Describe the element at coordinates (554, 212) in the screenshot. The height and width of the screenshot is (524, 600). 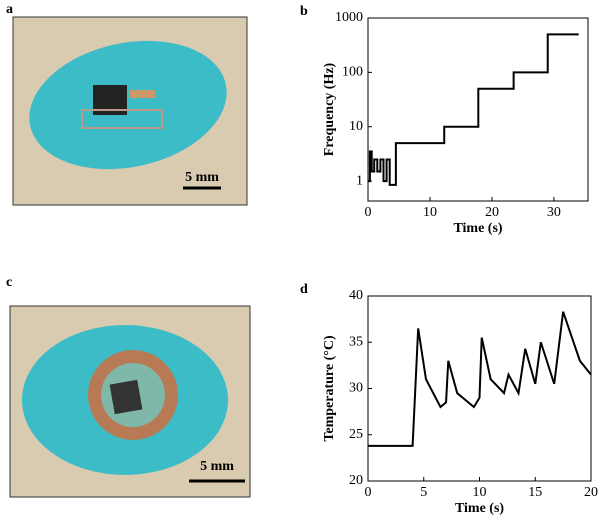
I see `x-tick-label: 30` at that location.